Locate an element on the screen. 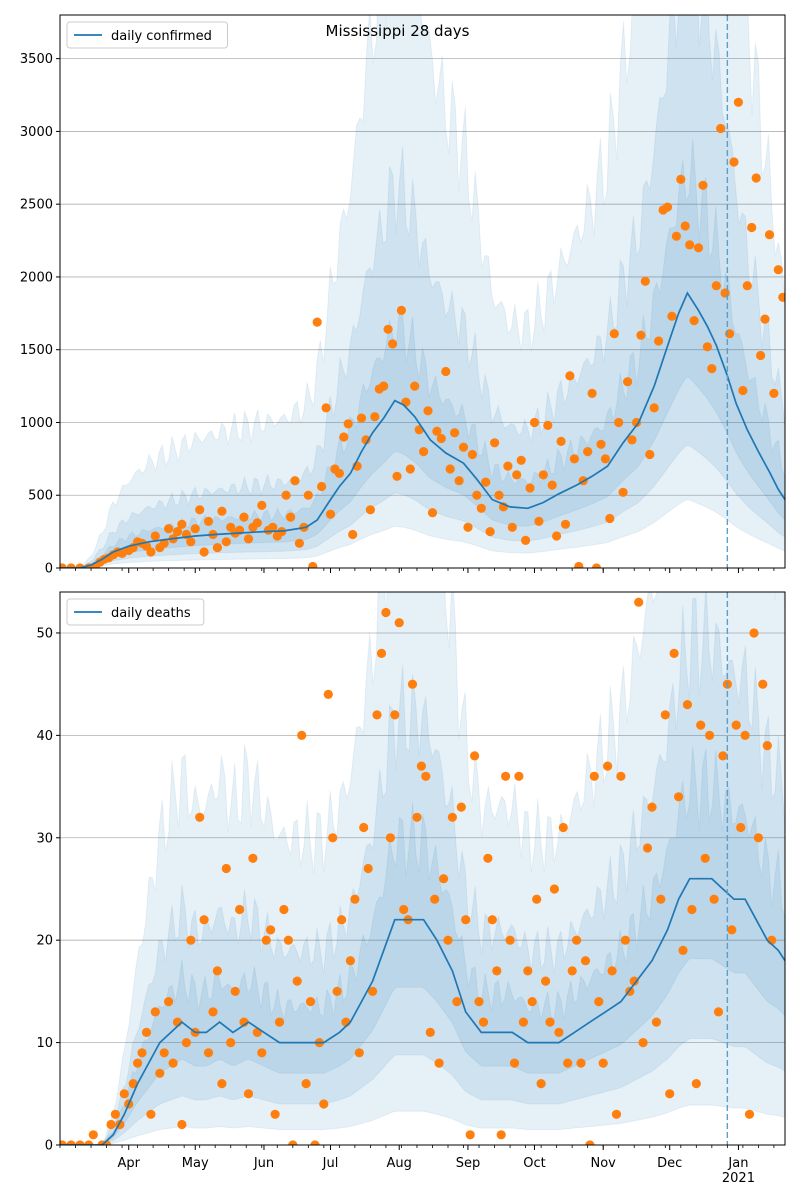 This screenshot has width=800, height=1200. y-tick-label: 3500 is located at coordinates (36, 59).